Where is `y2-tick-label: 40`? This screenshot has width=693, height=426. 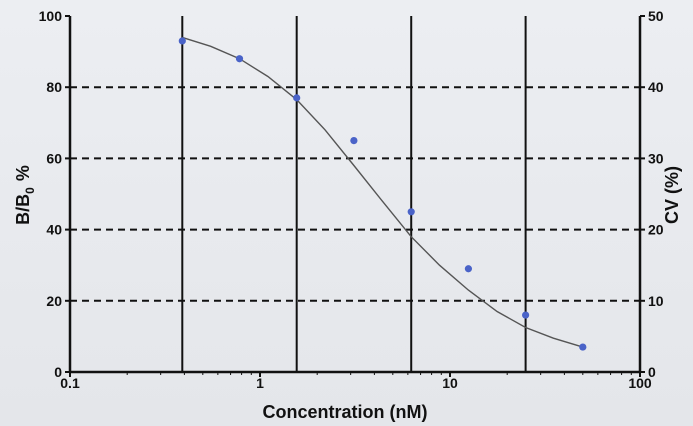 y2-tick-label: 40 is located at coordinates (656, 87).